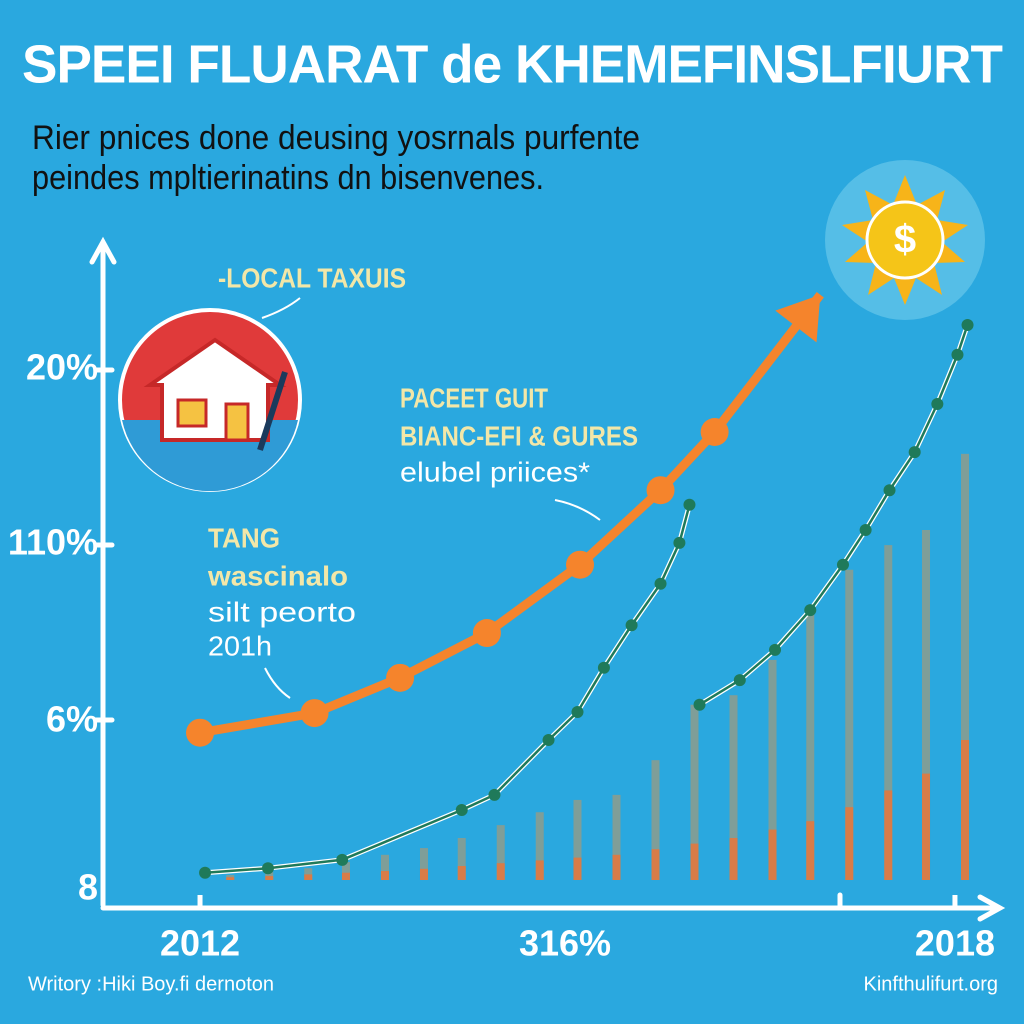 The height and width of the screenshot is (1024, 1024). What do you see at coordinates (798, 318) in the screenshot?
I see `arrow-head` at bounding box center [798, 318].